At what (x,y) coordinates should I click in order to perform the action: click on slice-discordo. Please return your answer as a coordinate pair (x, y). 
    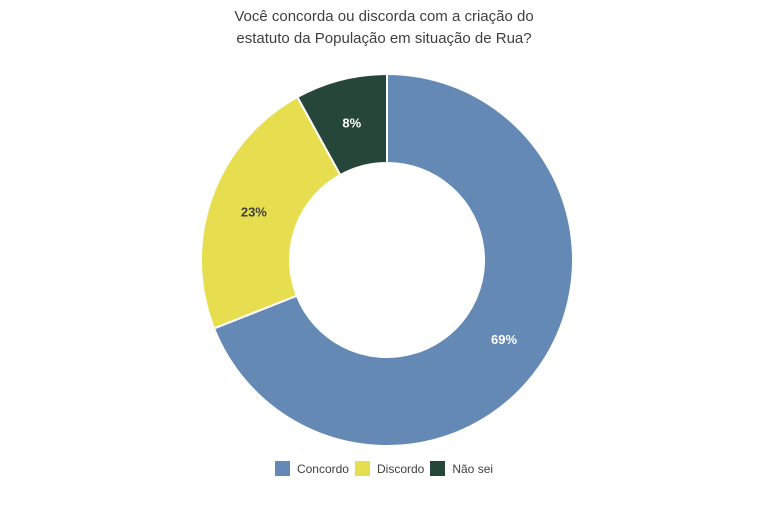
    Looking at the image, I should click on (271, 212).